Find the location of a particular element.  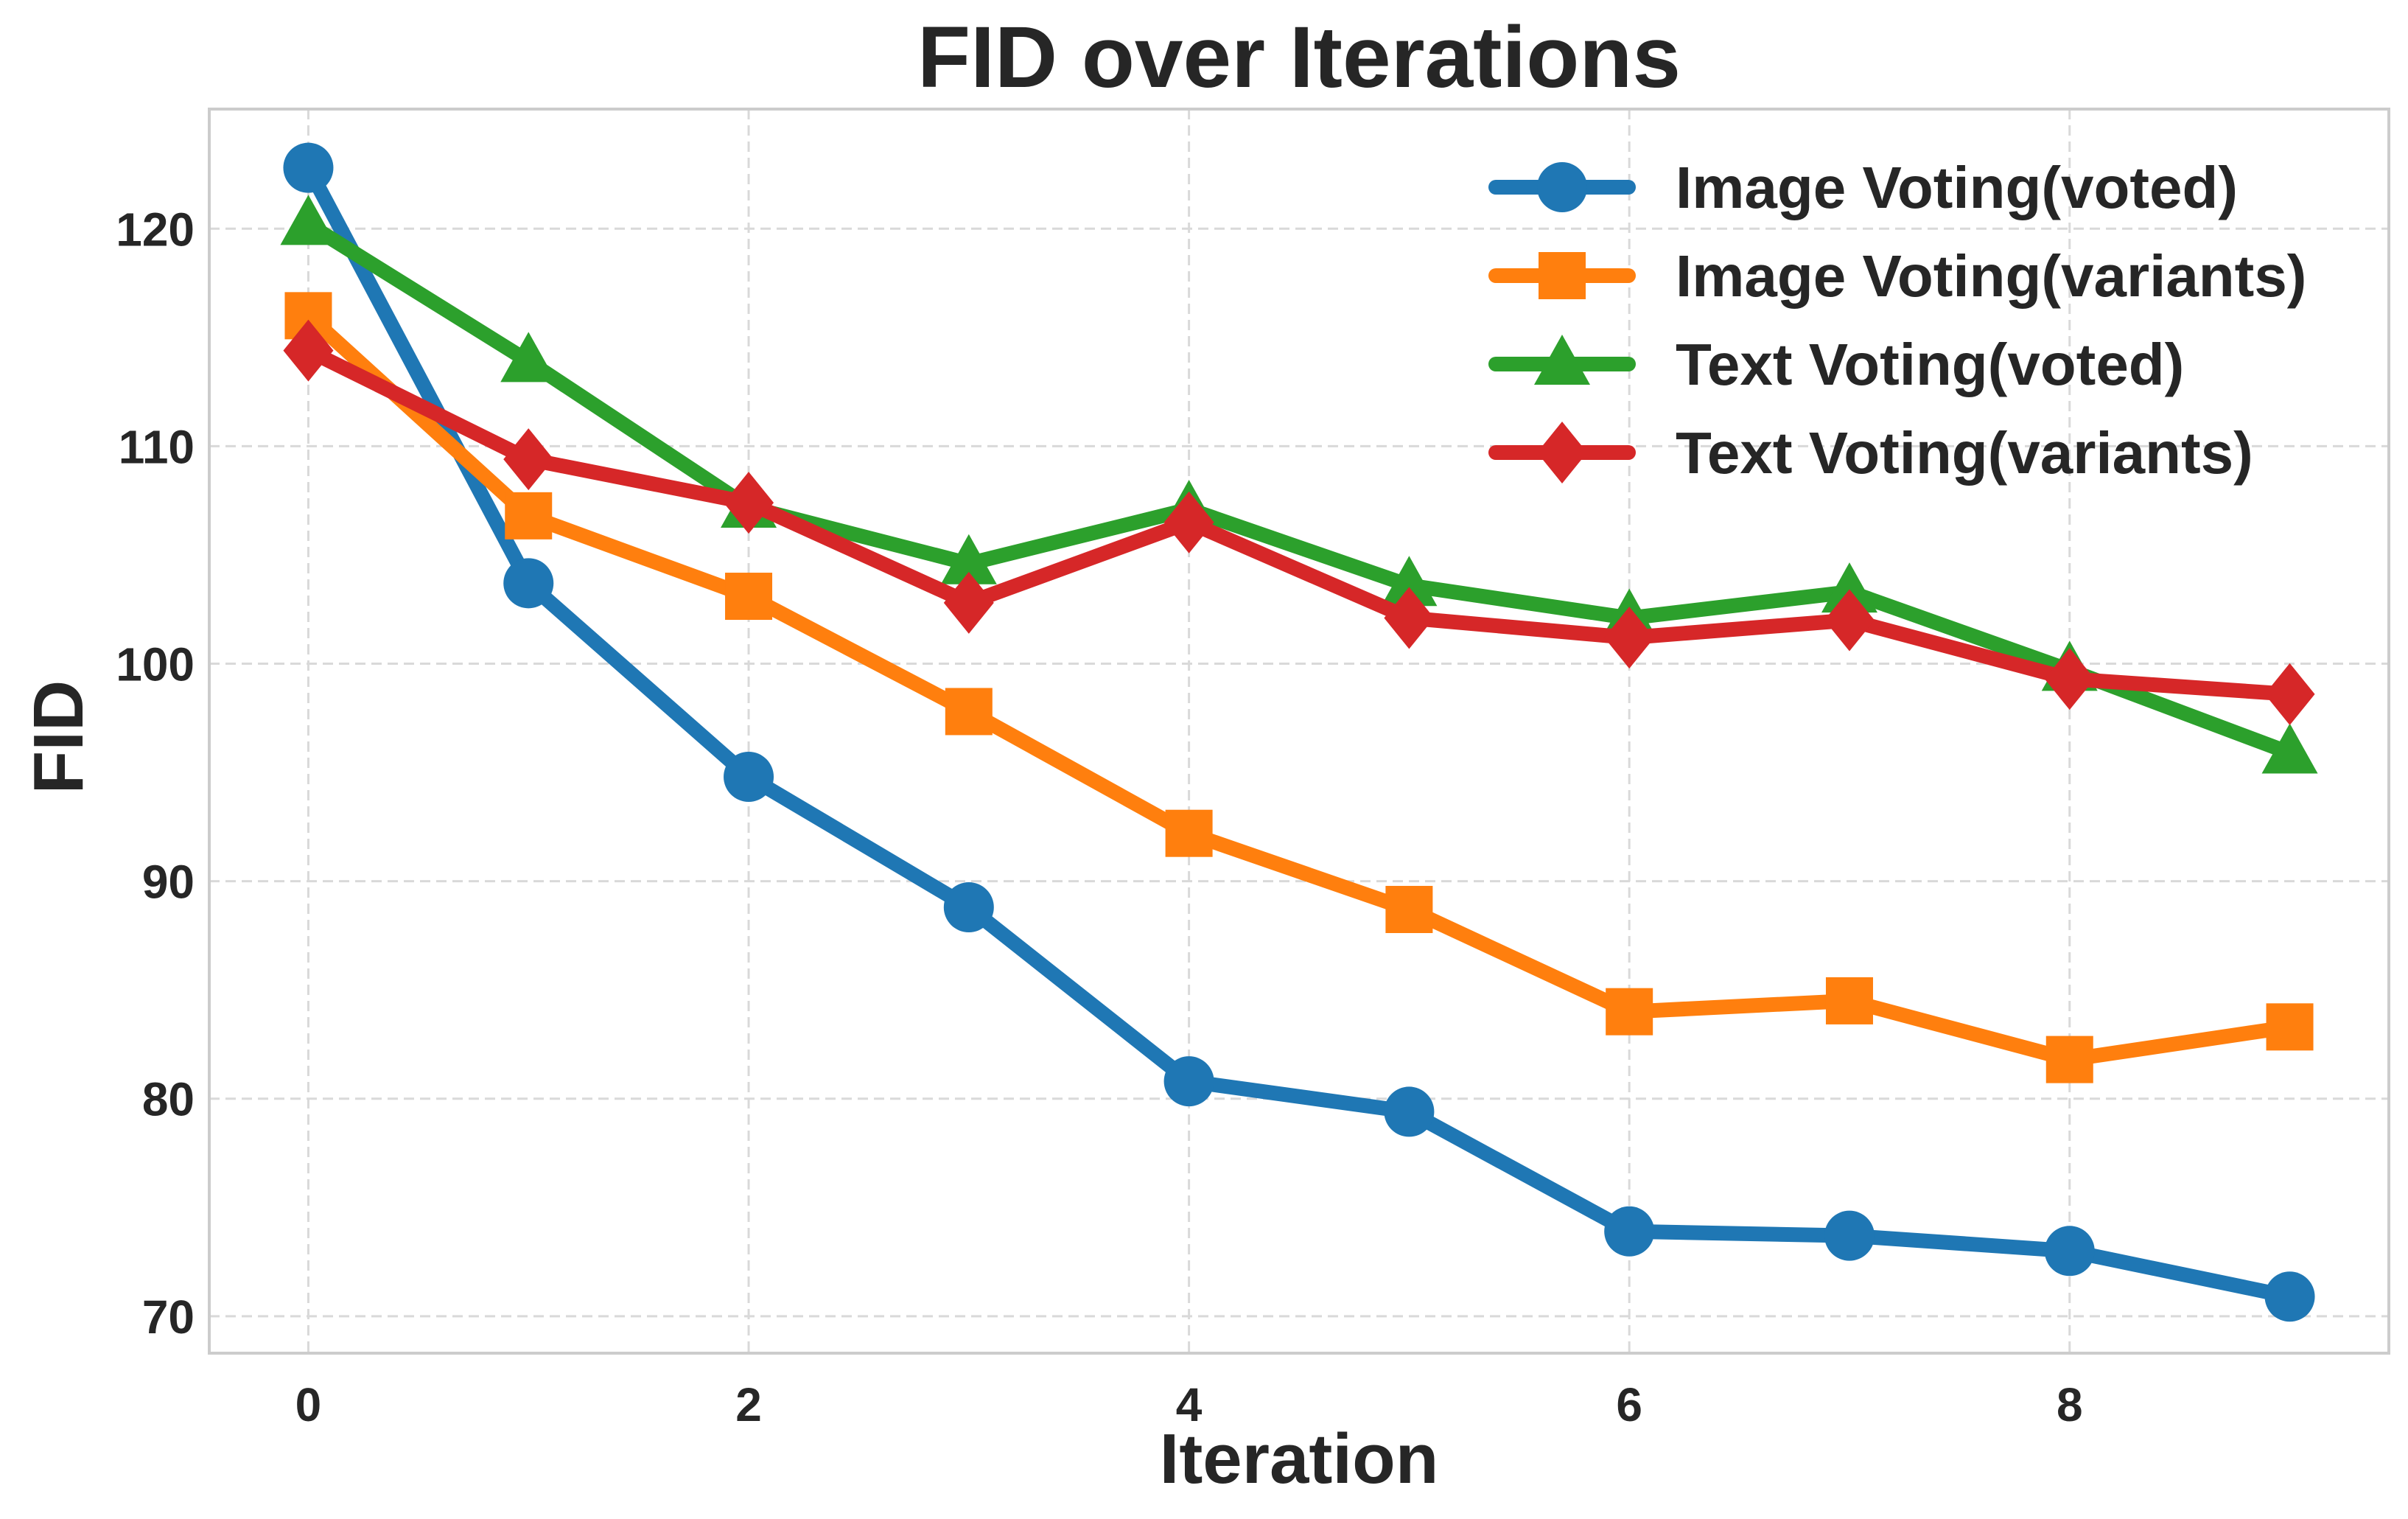

legend-label: Text Voting(voted) is located at coordinates (1930, 364).